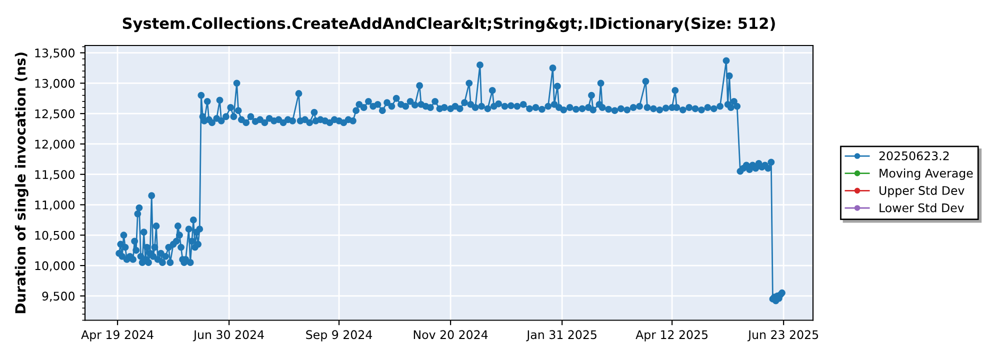 This screenshot has height=350, width=1000. What do you see at coordinates (672, 336) in the screenshot?
I see `x-tick-label: Apr 12 2025` at bounding box center [672, 336].